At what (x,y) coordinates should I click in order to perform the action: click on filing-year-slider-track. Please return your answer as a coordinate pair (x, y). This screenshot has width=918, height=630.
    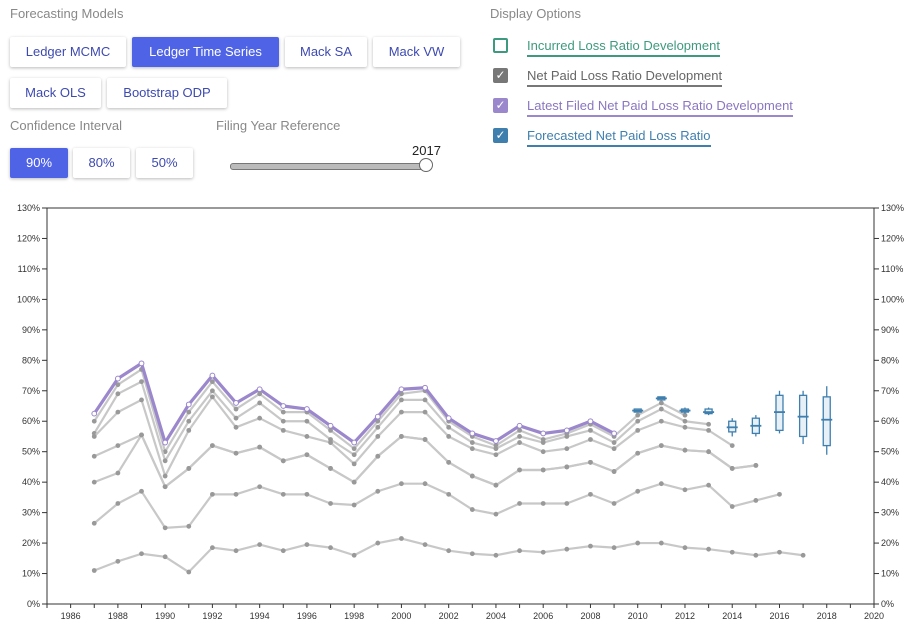
    Looking at the image, I should click on (329, 166).